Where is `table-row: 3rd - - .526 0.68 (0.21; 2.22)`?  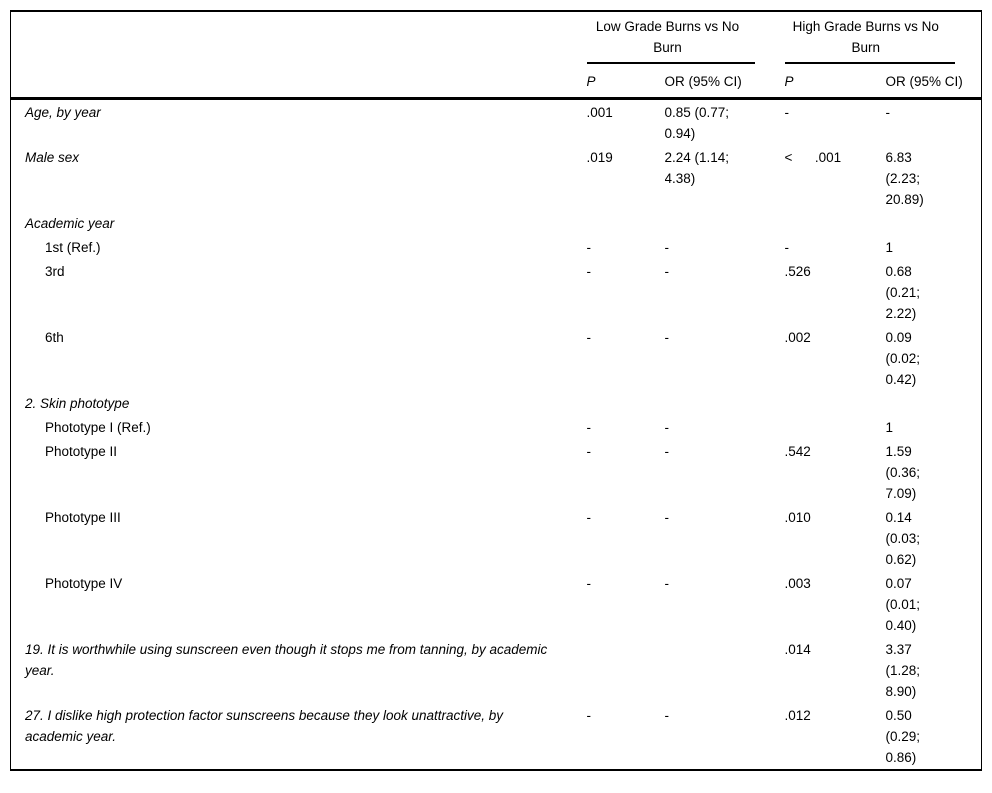
table-row: 3rd - - .526 0.68 (0.21; 2.22) is located at coordinates (496, 292).